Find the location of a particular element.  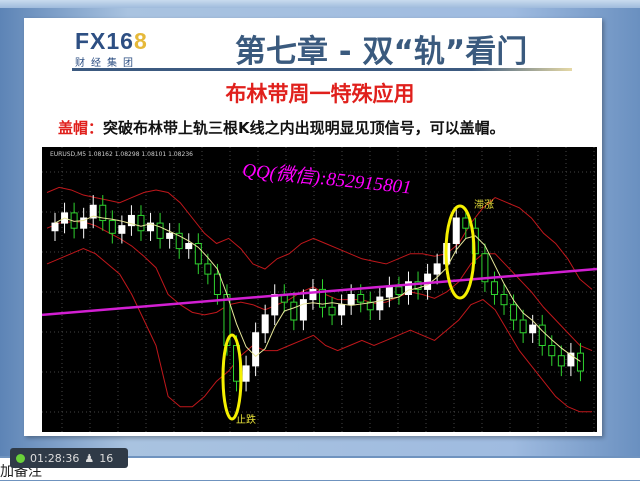

highlight-ellipse-top is located at coordinates (460, 252).